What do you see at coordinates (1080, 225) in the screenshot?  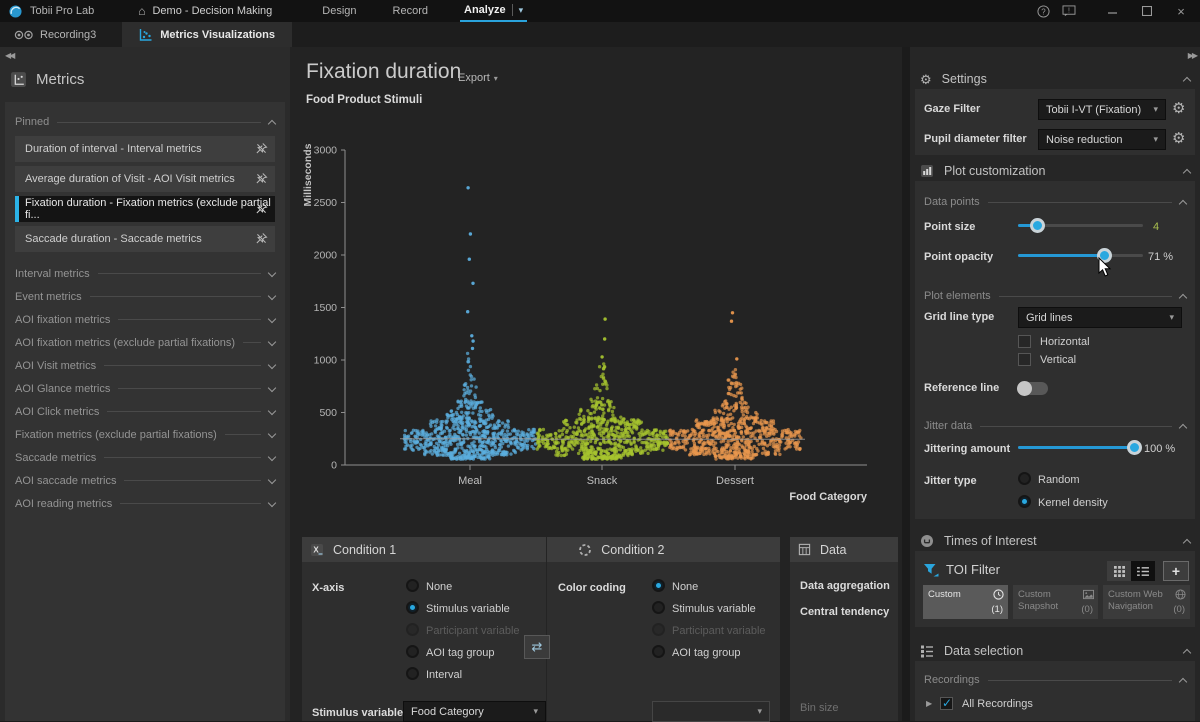 I see `point-size-slider` at bounding box center [1080, 225].